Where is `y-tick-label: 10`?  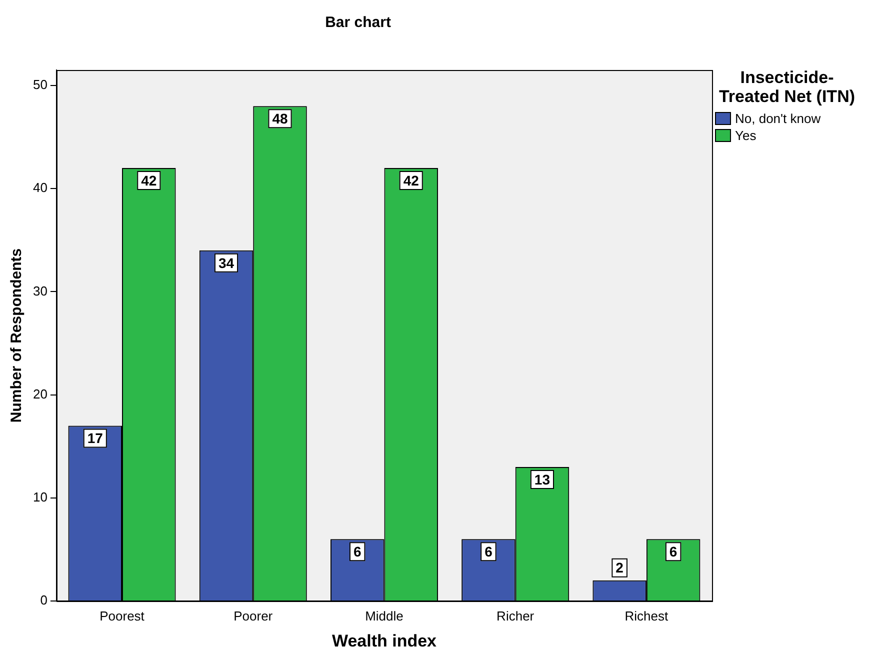
y-tick-label: 10 is located at coordinates (40, 496).